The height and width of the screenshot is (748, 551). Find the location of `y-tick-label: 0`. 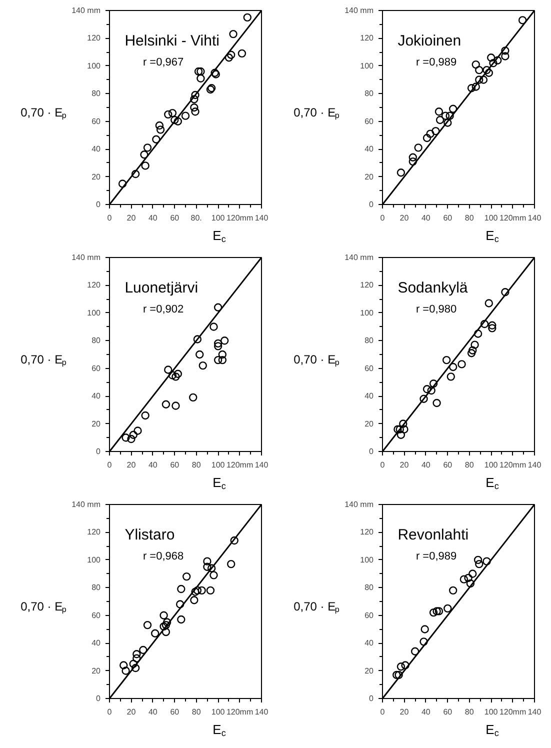

y-tick-label: 0 is located at coordinates (99, 204).